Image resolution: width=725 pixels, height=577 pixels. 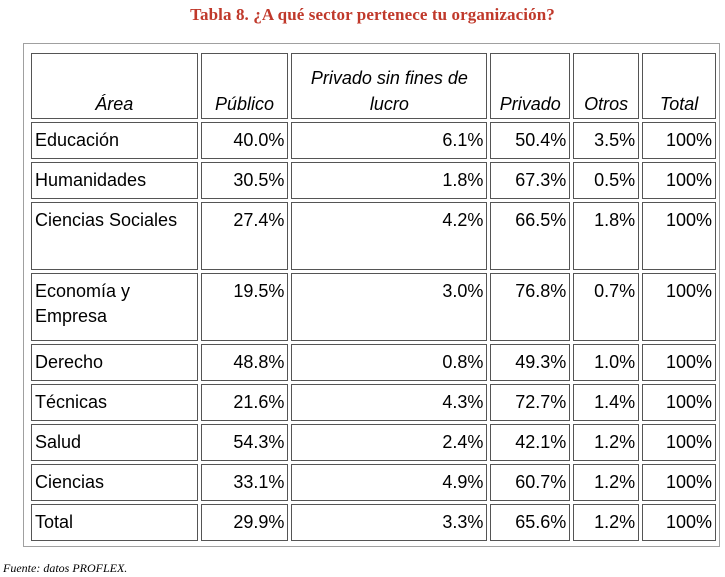 I want to click on cell-publico: 48.8%, so click(x=244, y=362).